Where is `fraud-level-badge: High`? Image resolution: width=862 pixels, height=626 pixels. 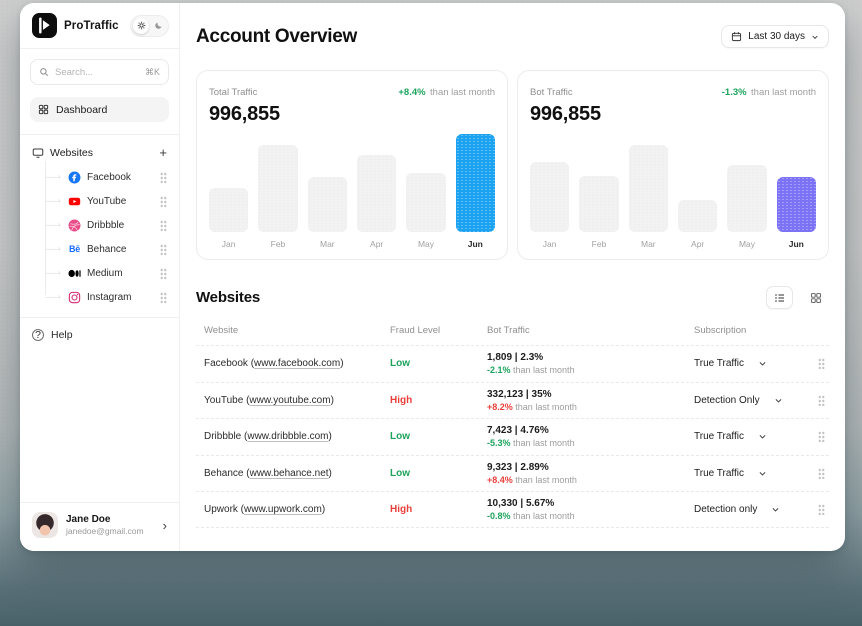 fraud-level-badge: High is located at coordinates (401, 509).